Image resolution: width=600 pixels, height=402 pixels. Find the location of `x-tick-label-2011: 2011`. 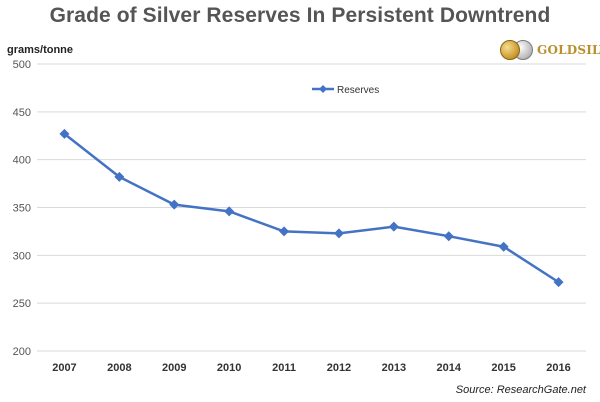

x-tick-label-2011: 2011 is located at coordinates (284, 368).